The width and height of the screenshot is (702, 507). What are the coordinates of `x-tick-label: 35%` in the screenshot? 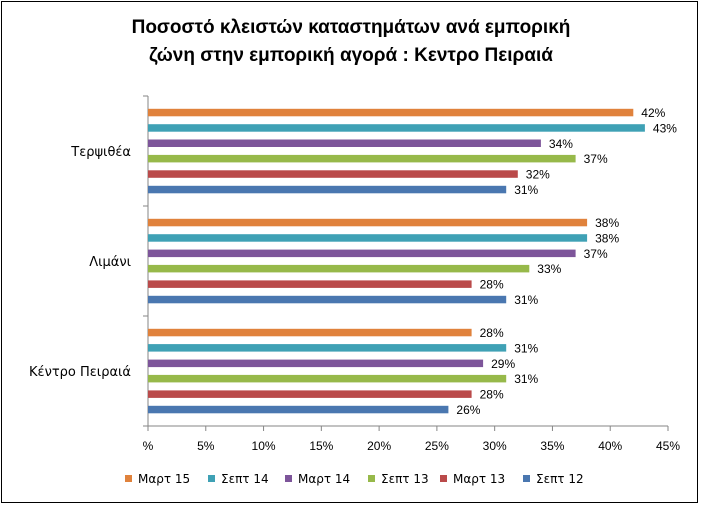 It's located at (552, 446).